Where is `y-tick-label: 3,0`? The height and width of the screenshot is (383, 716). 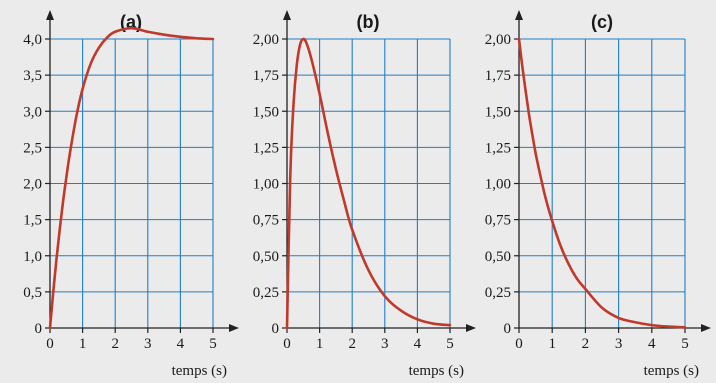
y-tick-label: 3,0 is located at coordinates (32, 112).